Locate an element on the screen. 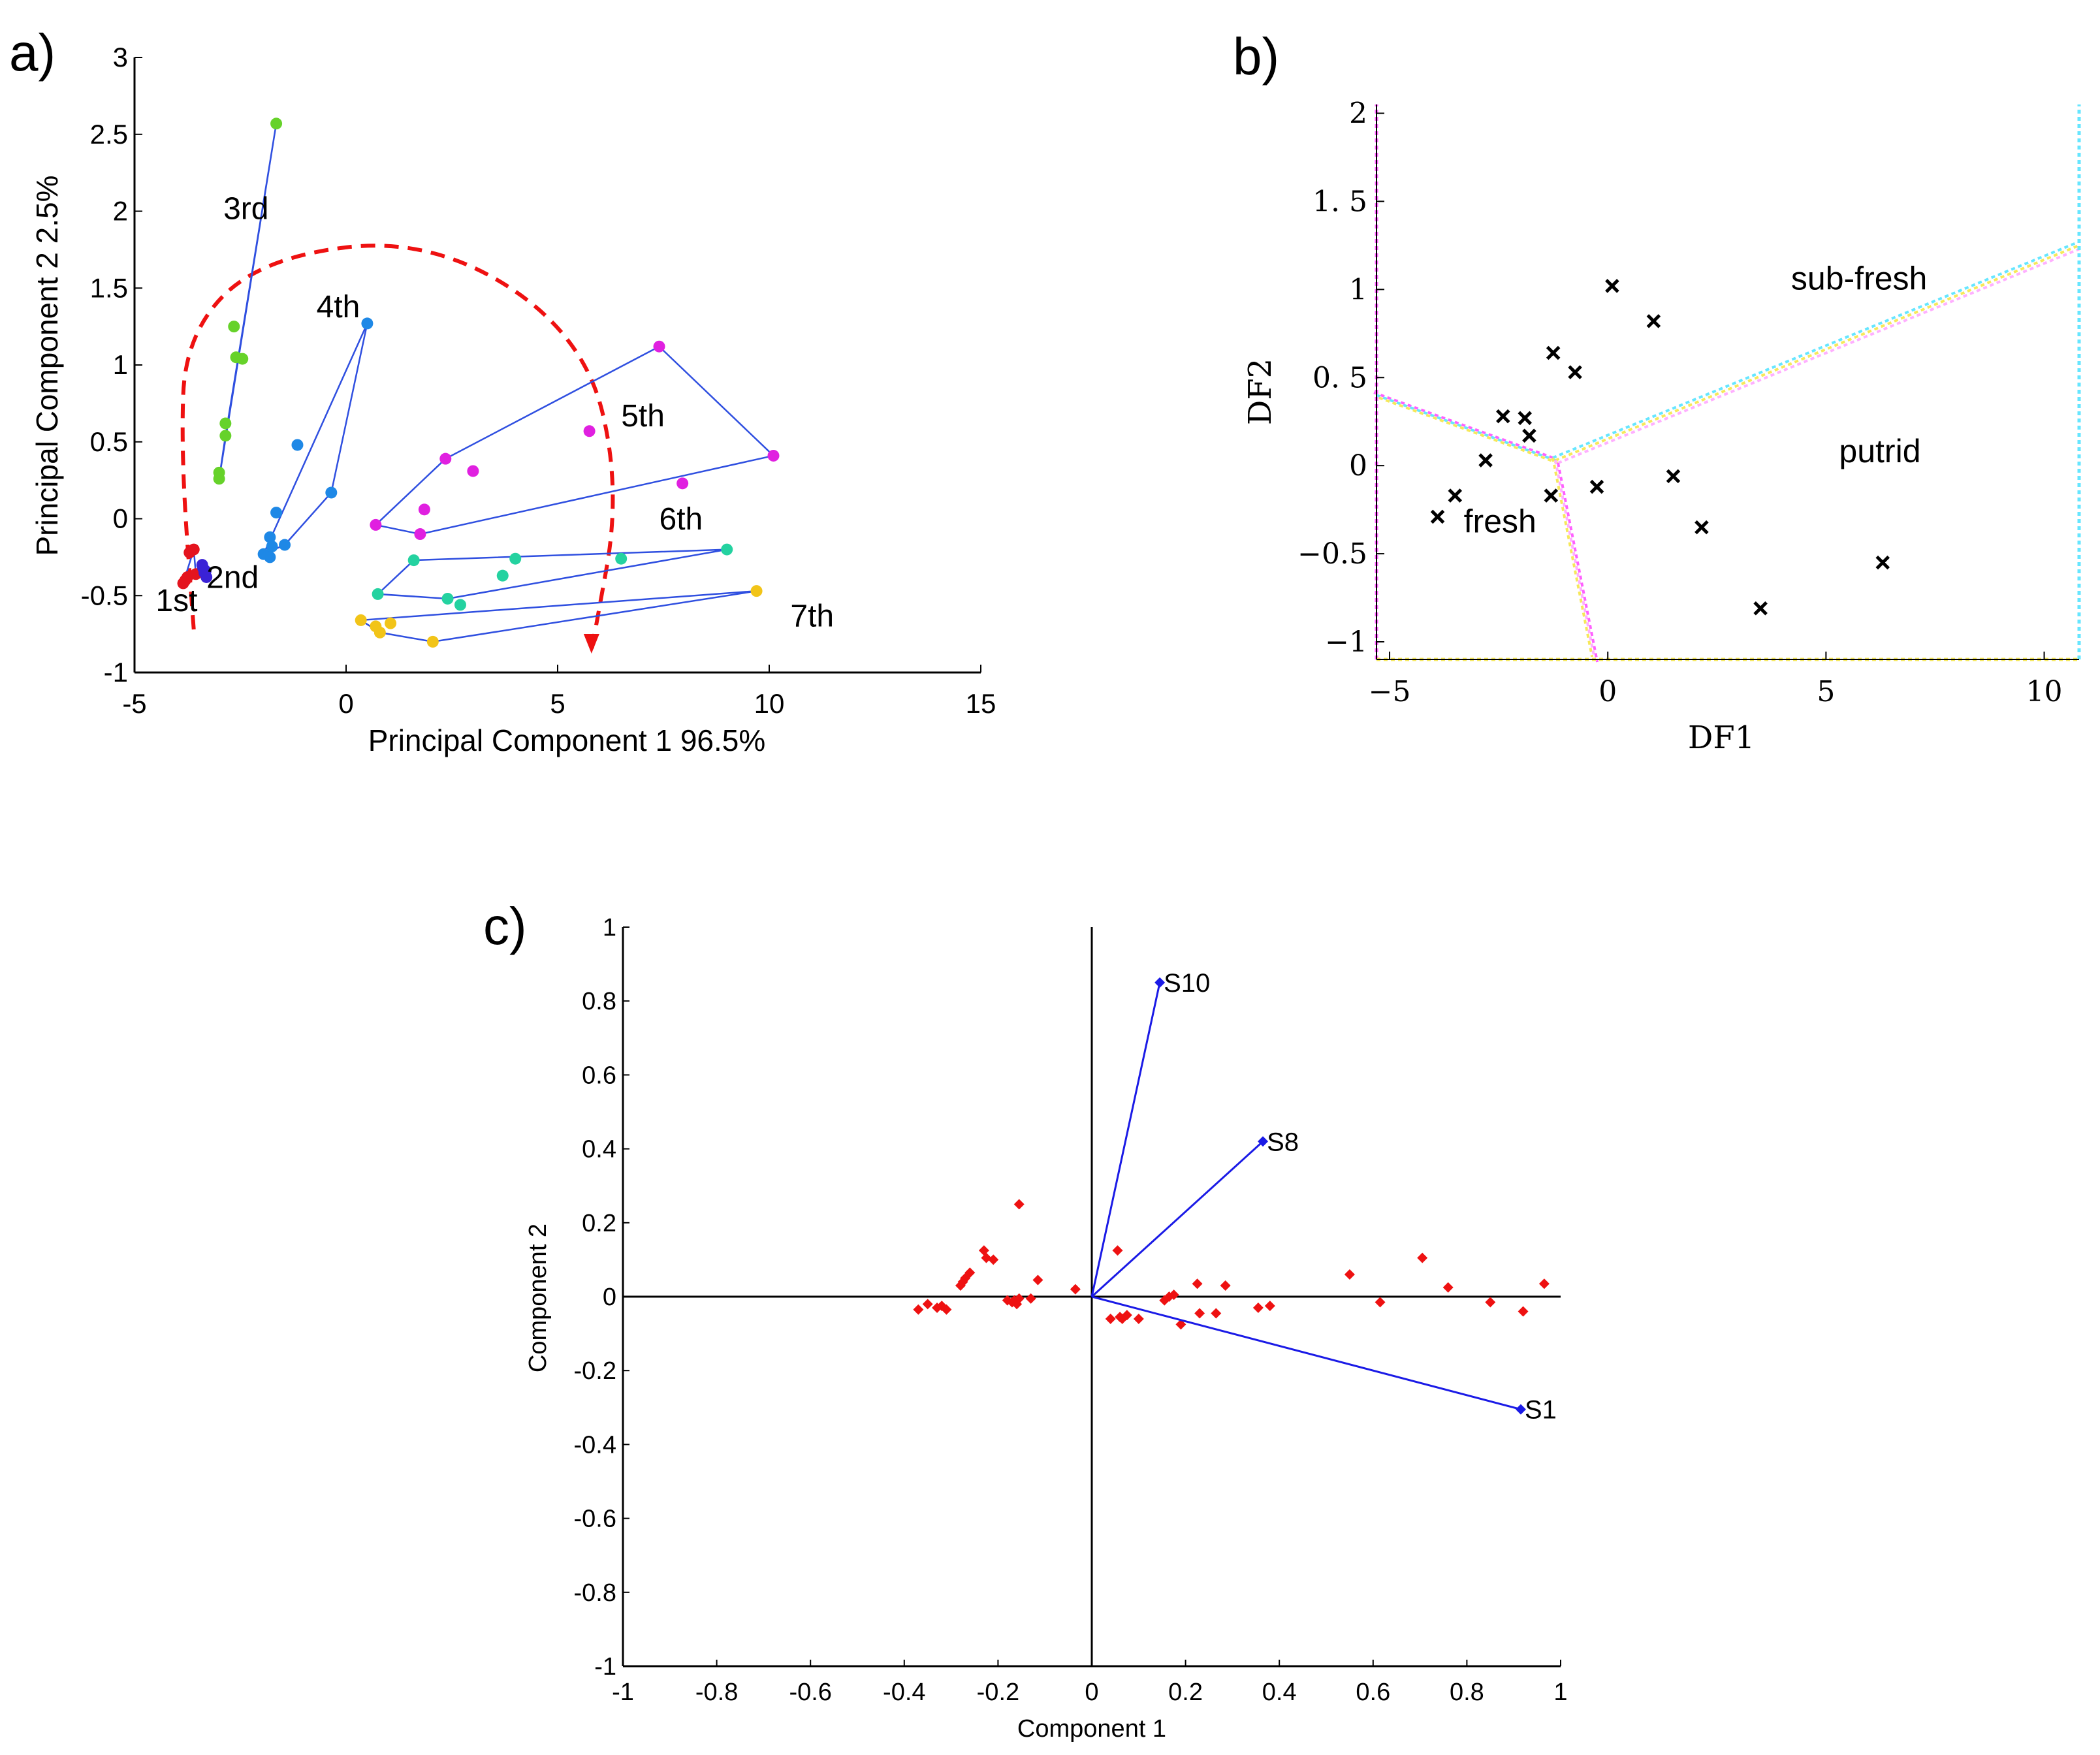  panel-c-label: c) is located at coordinates (505, 926).